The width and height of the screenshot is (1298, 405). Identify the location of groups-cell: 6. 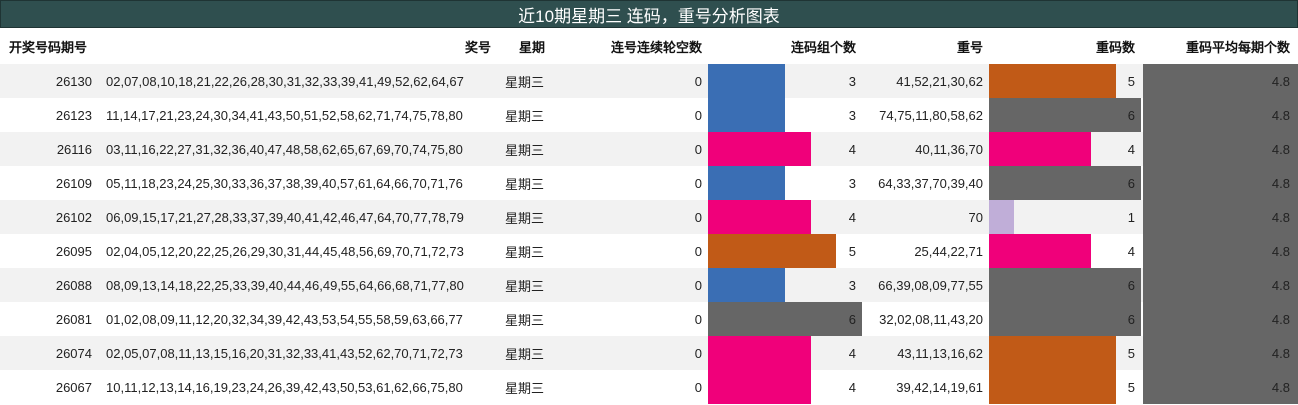
(785, 319).